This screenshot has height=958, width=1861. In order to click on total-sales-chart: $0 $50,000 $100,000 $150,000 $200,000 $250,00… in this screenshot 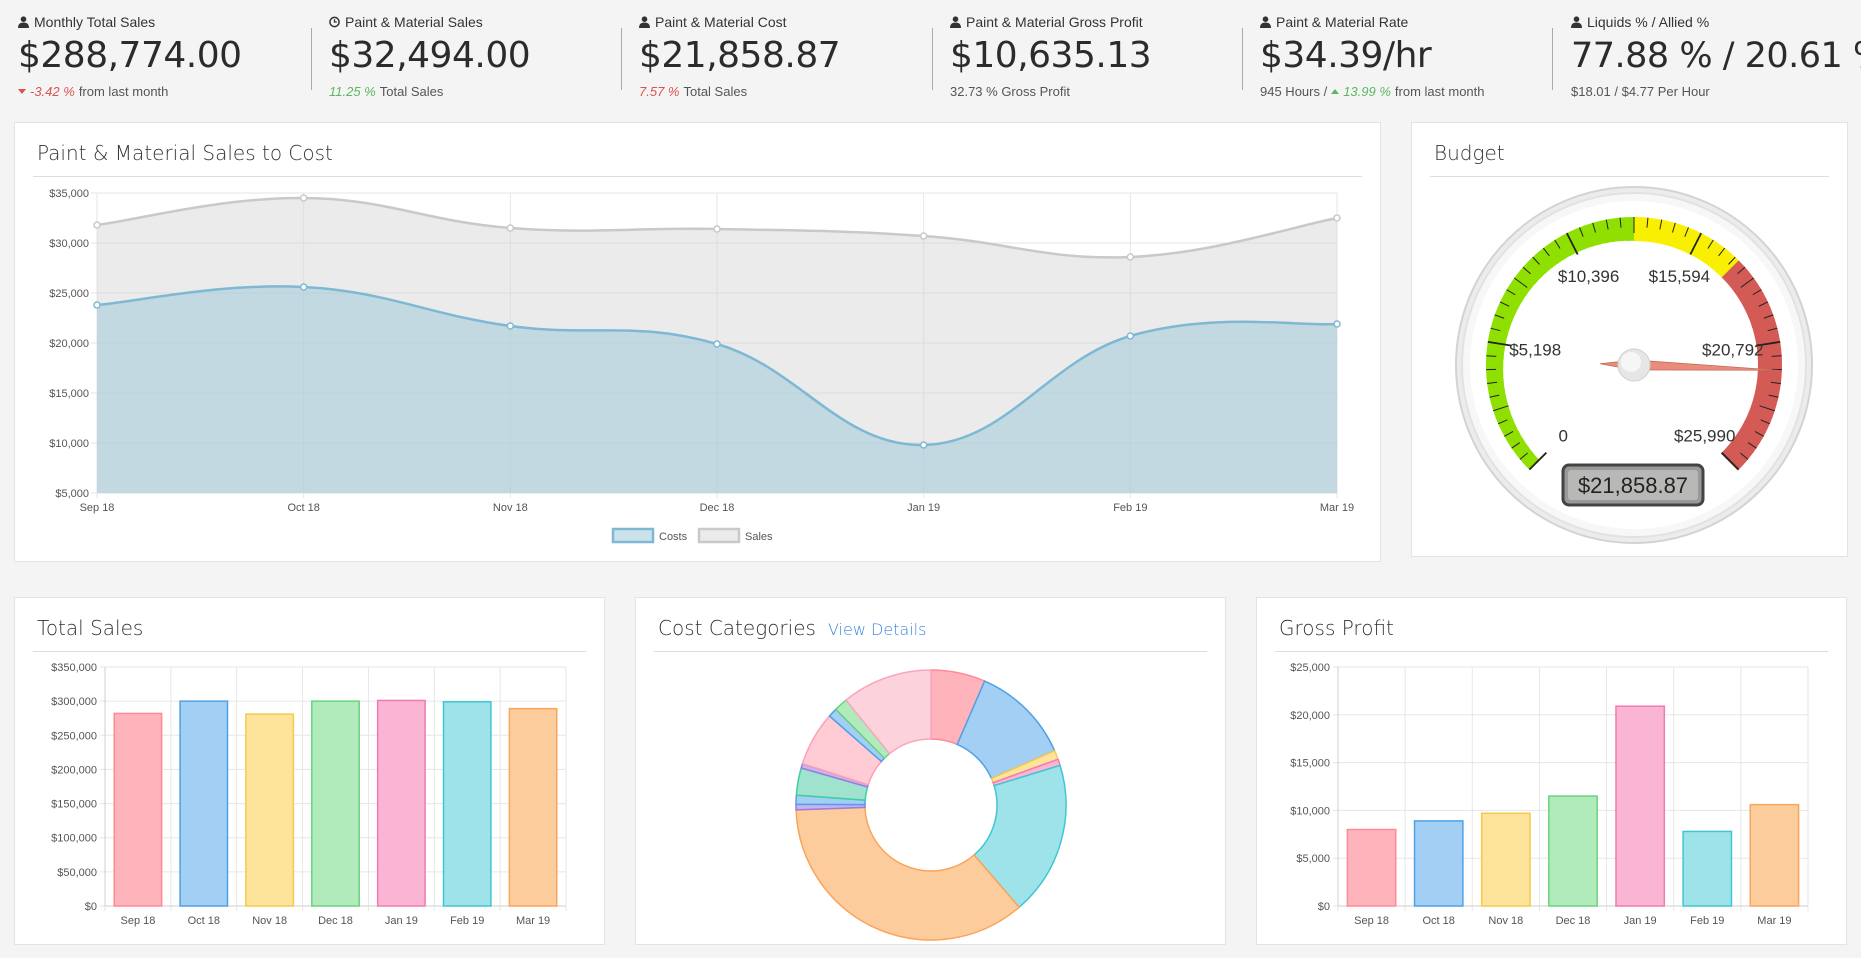, I will do `click(309, 794)`.